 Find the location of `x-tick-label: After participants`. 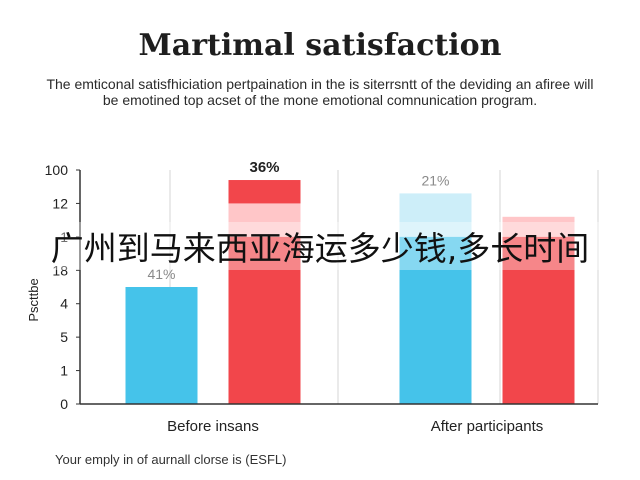

x-tick-label: After participants is located at coordinates (487, 426).